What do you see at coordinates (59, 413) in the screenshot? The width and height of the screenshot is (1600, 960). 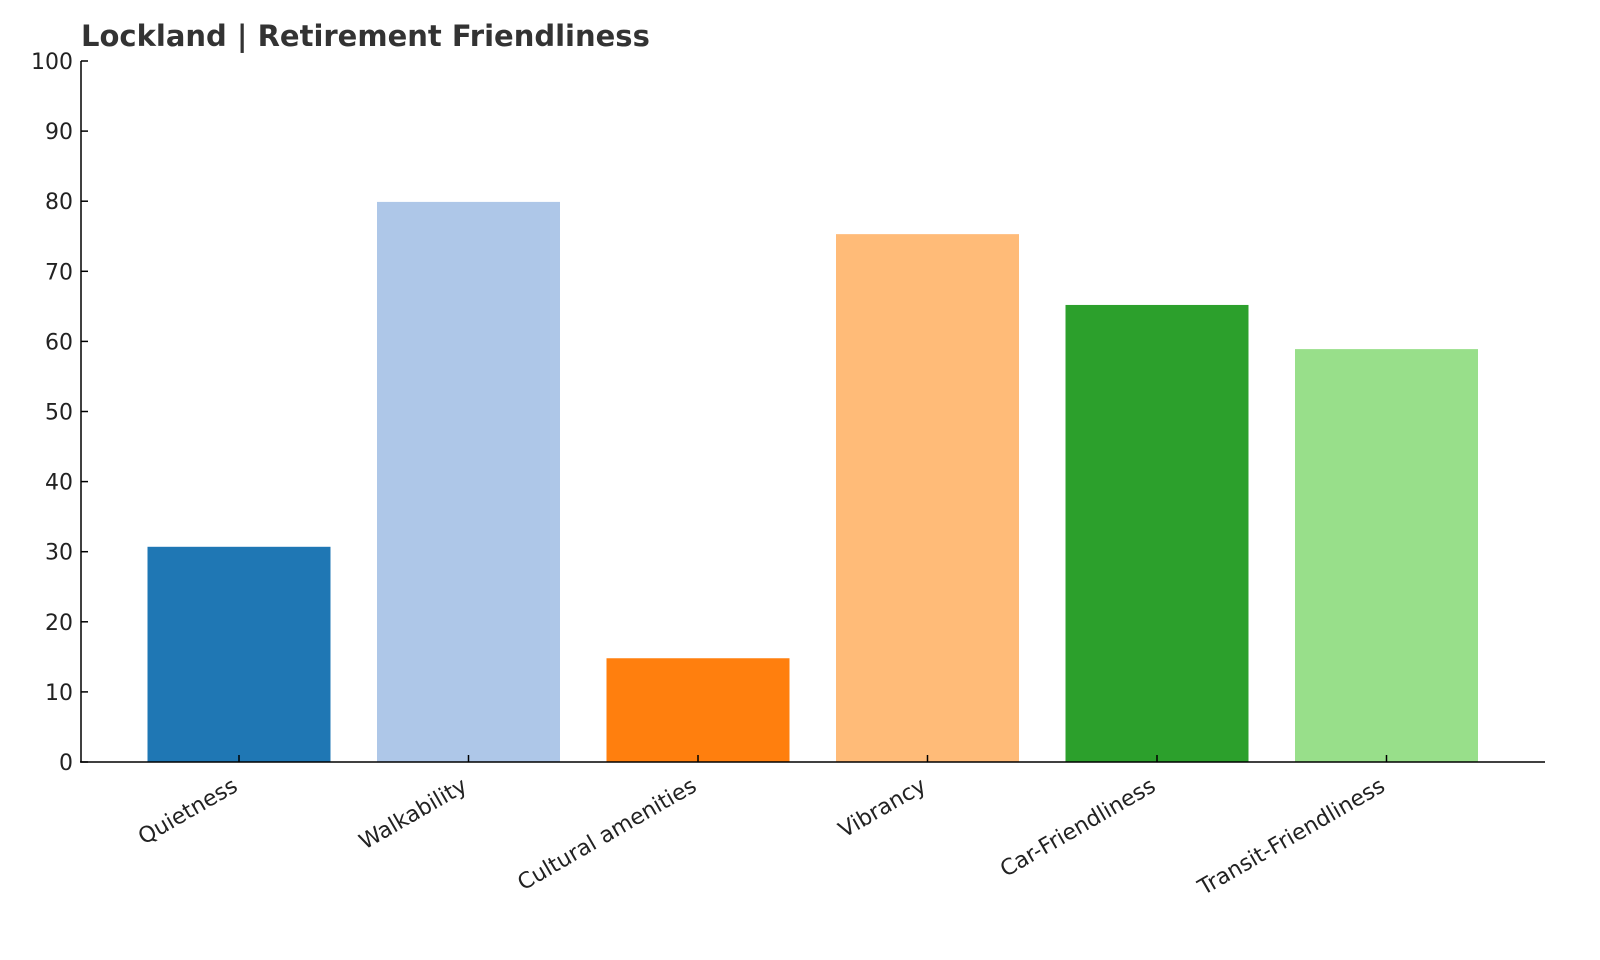 I see `y-tick-label: 50` at bounding box center [59, 413].